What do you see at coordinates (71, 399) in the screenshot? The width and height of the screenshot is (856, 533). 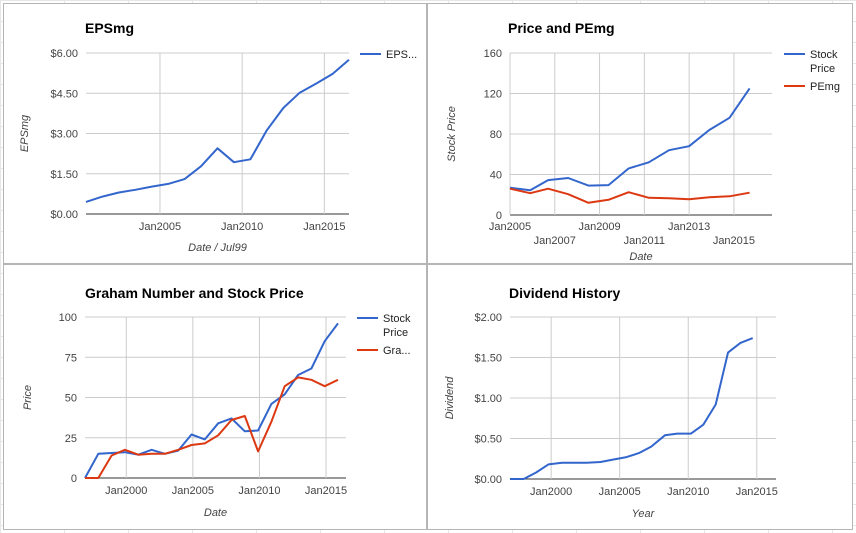 I see `y-tick-label: 50` at bounding box center [71, 399].